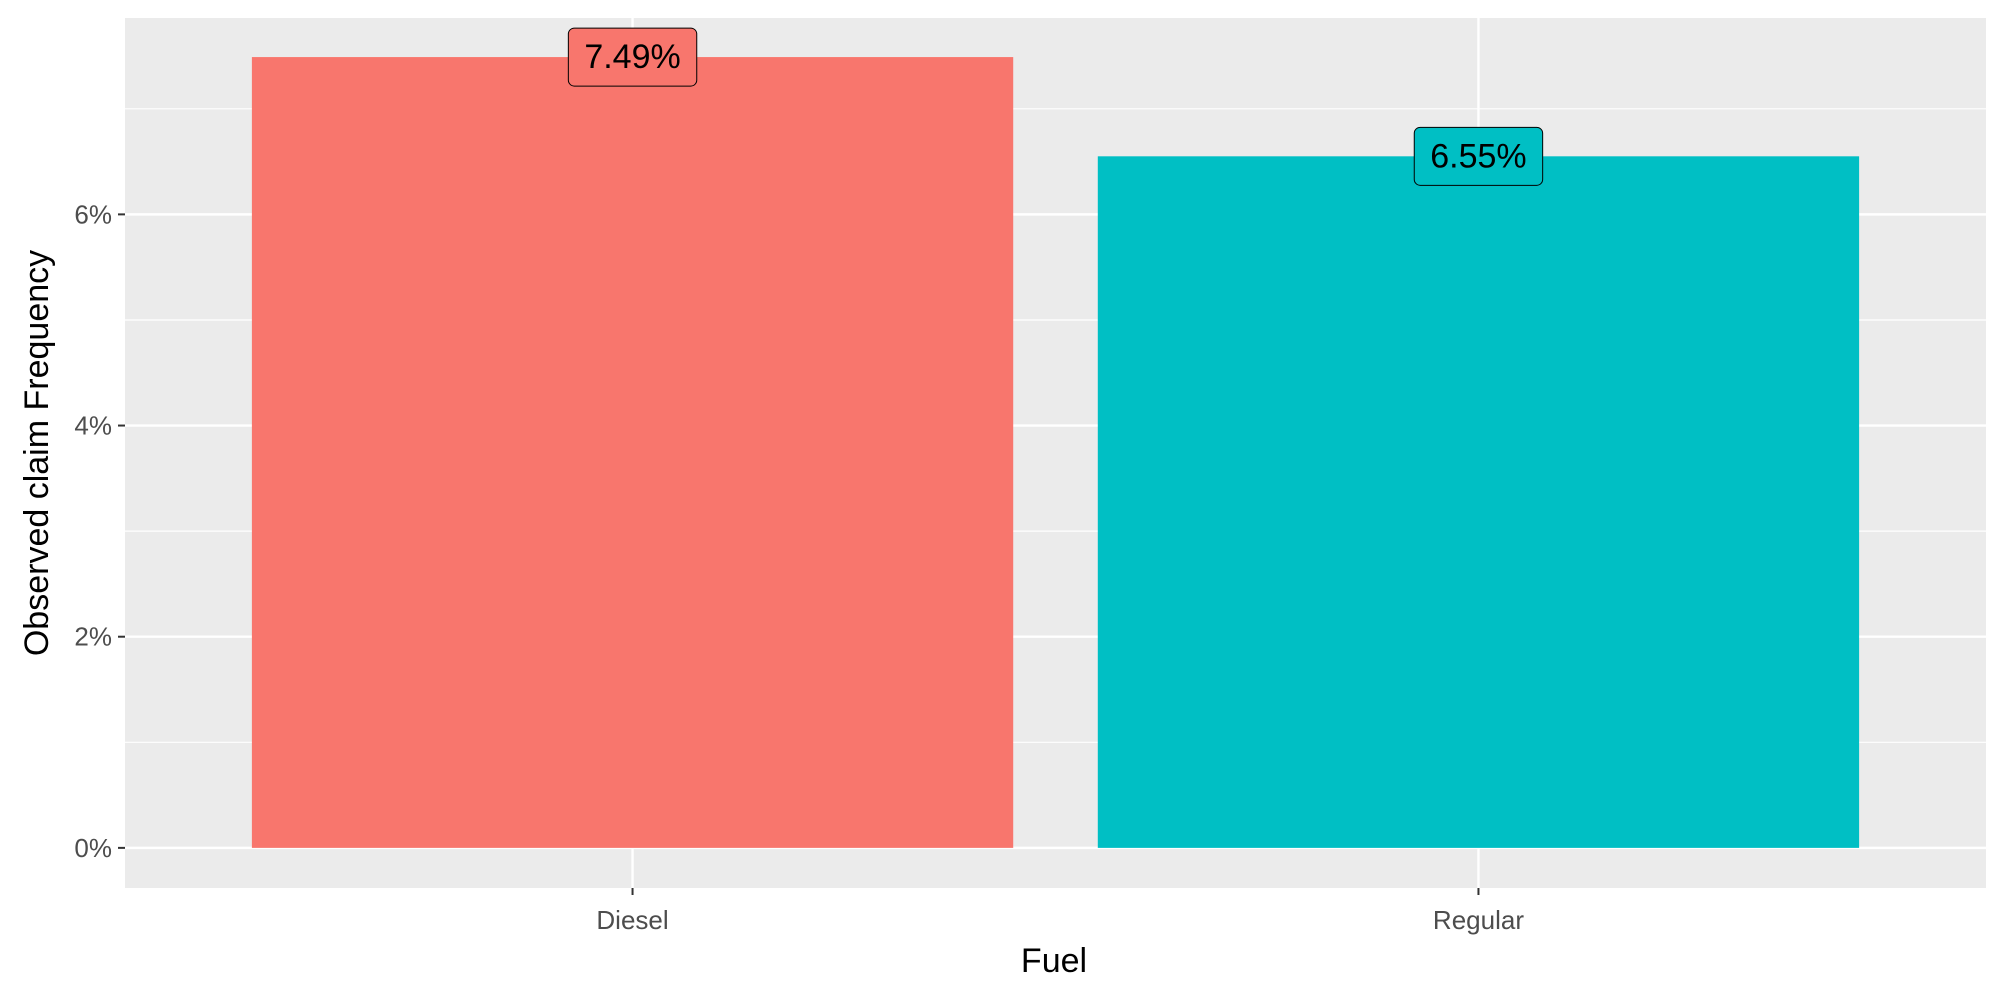 The height and width of the screenshot is (1000, 2000). Describe the element at coordinates (93, 426) in the screenshot. I see `y-tick-label: 4%` at that location.